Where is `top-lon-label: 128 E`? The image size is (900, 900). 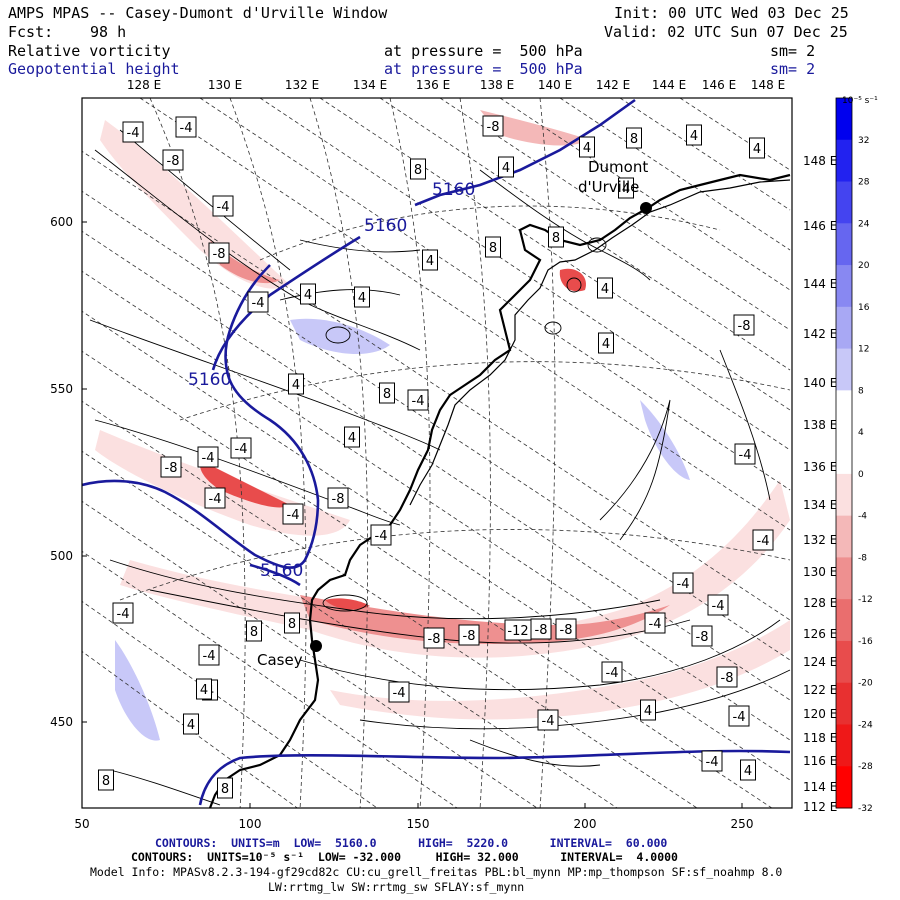
top-lon-label: 128 E is located at coordinates (144, 85).